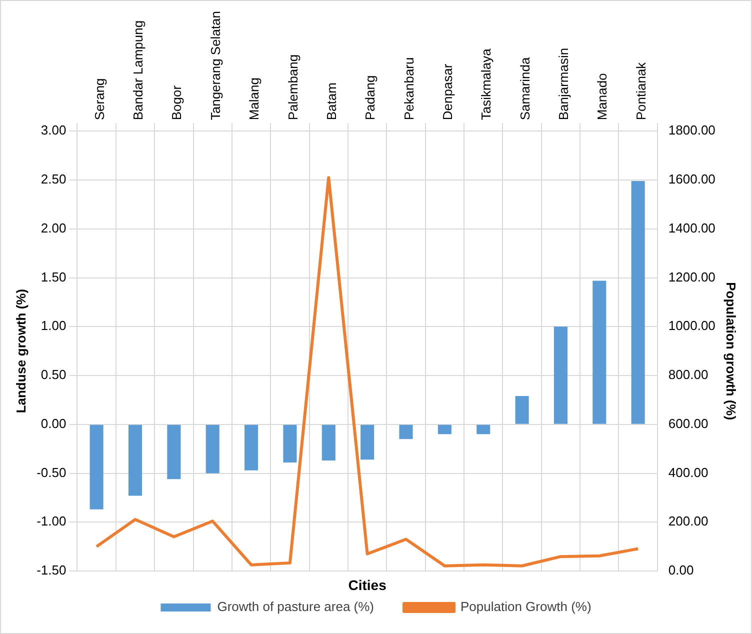 The image size is (752, 634). I want to click on y2-tick-label: 1400.00, so click(692, 228).